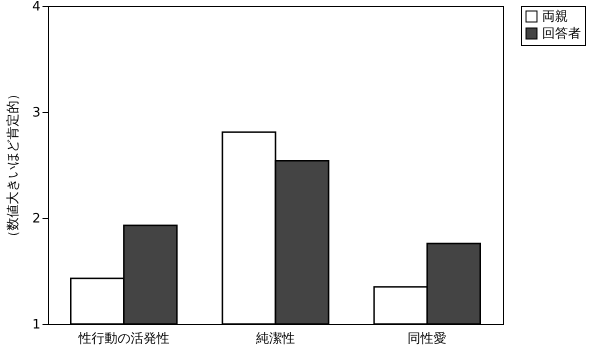 This screenshot has height=362, width=600. I want to click on y-axis-title: （数値大きいほど肯定的）, so click(14, 166).